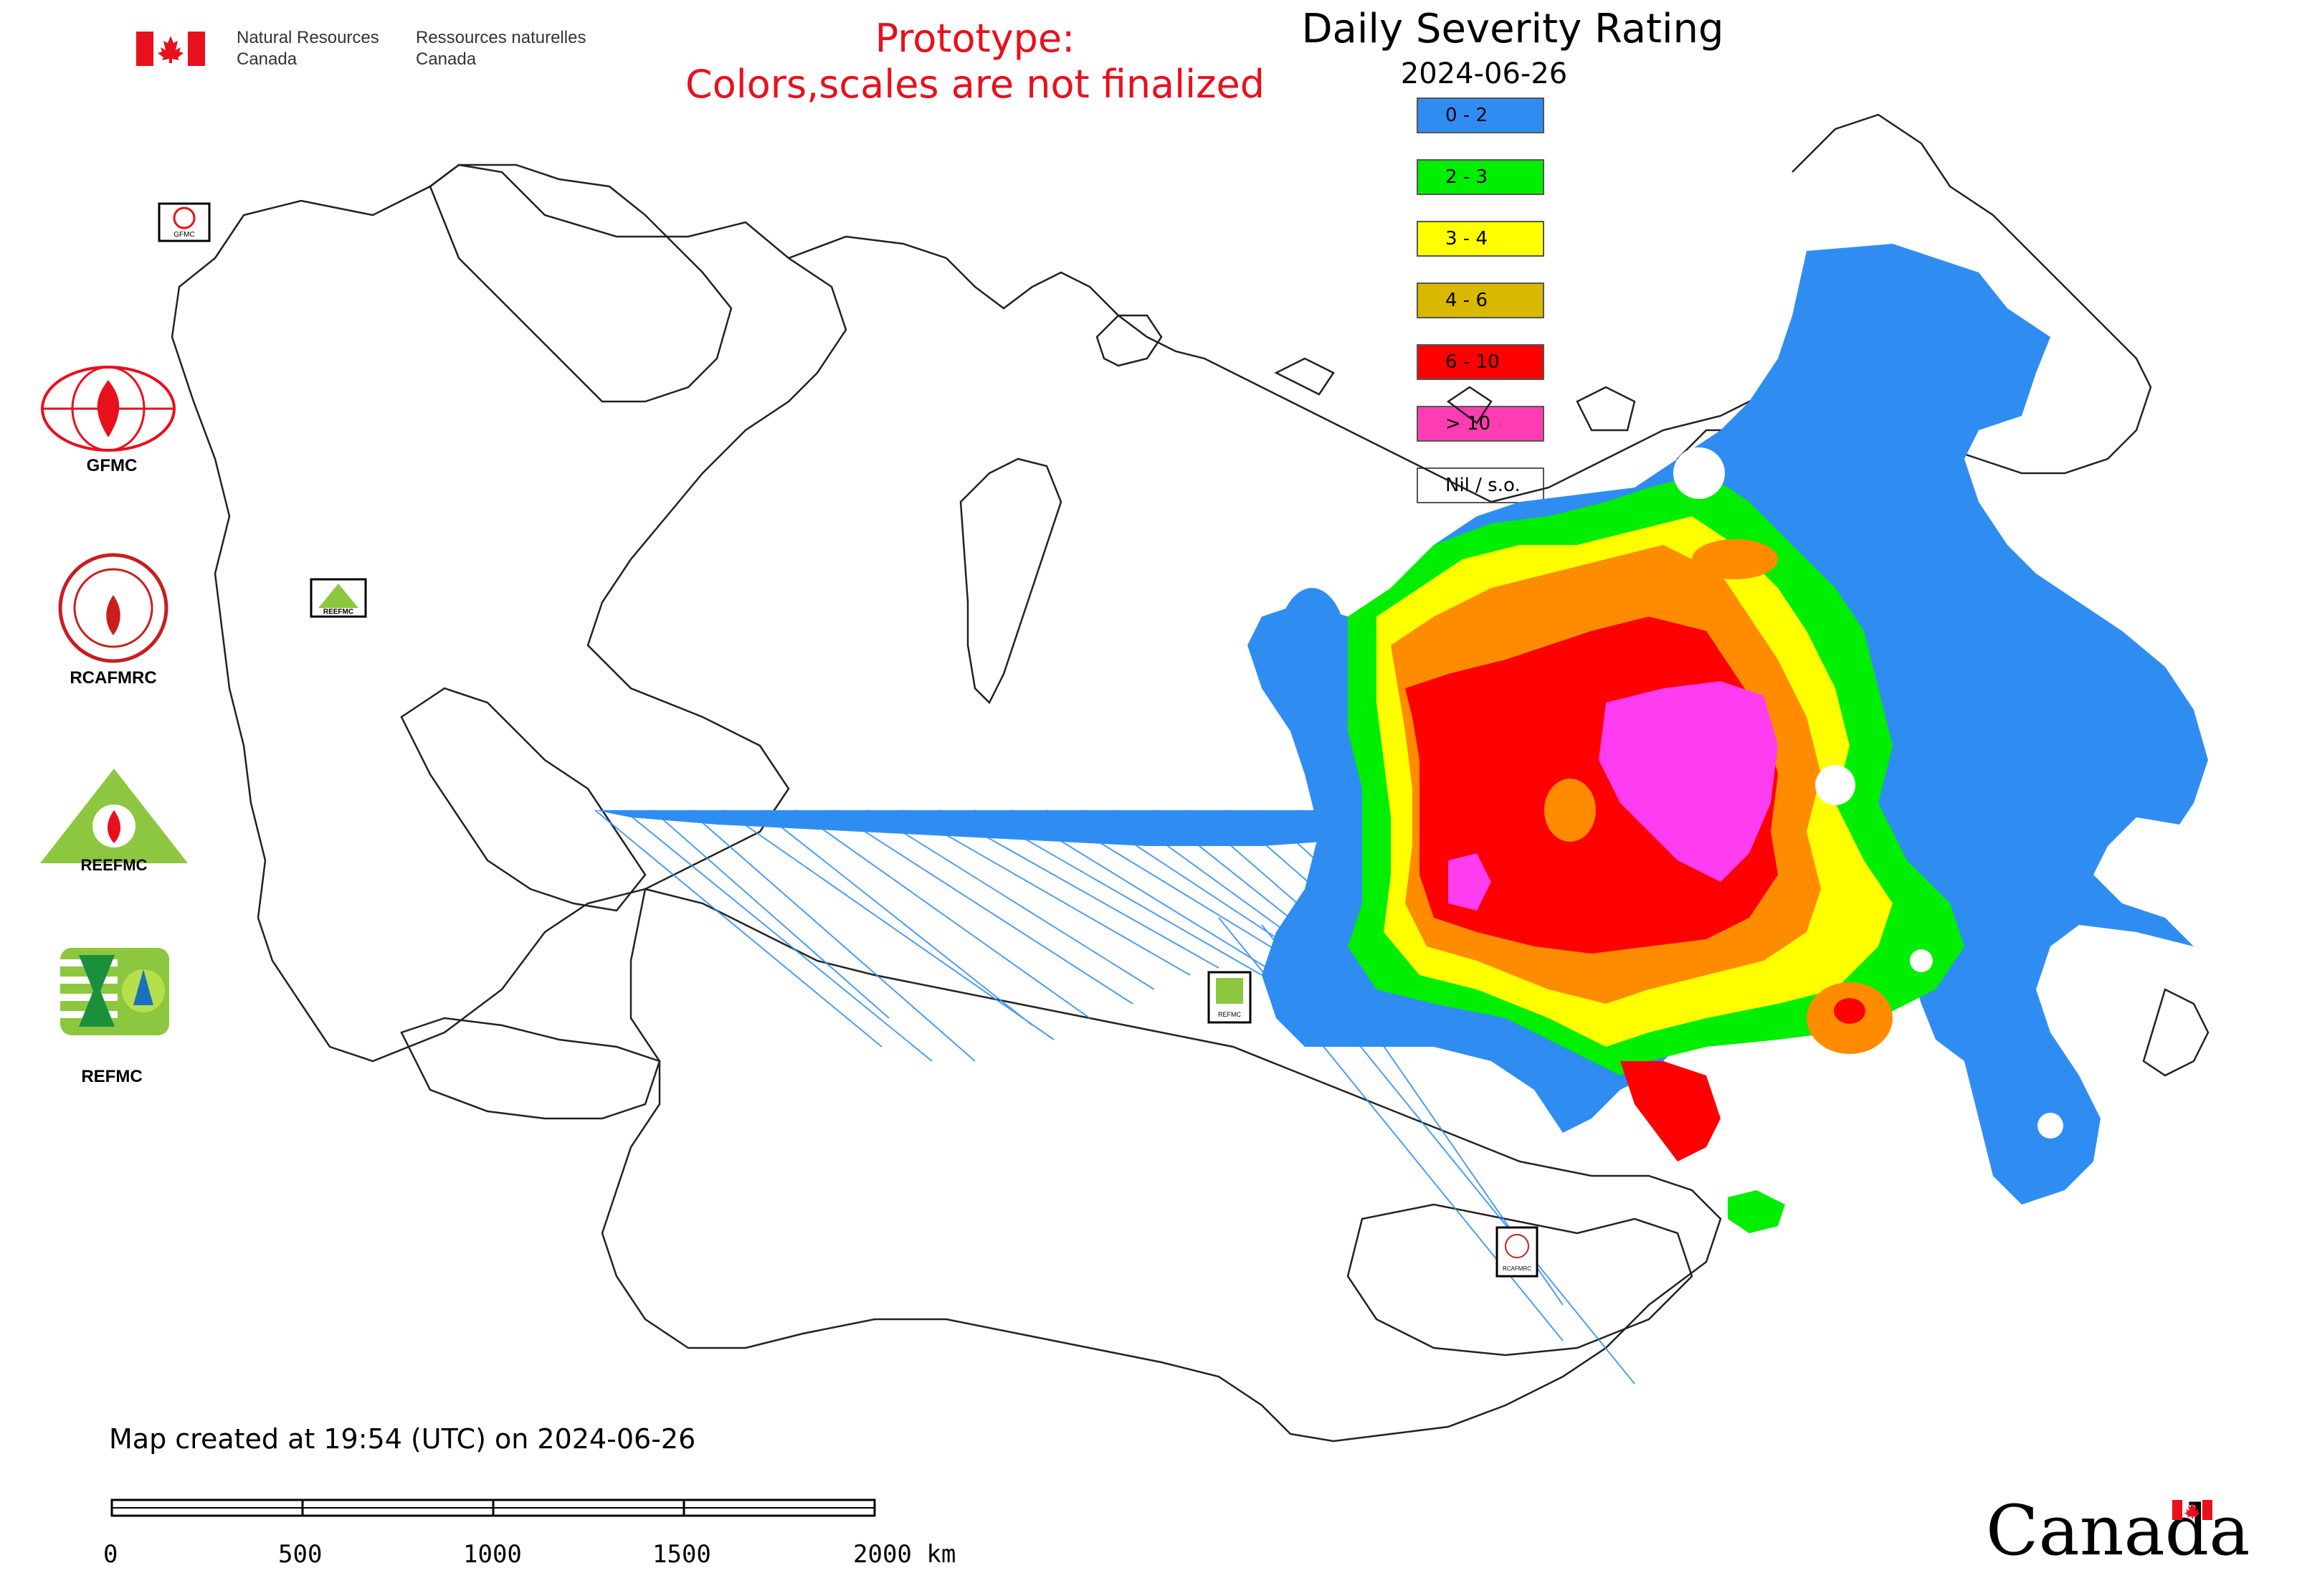 Image resolution: width=2302 pixels, height=1596 pixels. Describe the element at coordinates (308, 48) in the screenshot. I see `org-name-en: Natural Resources Canada` at that location.